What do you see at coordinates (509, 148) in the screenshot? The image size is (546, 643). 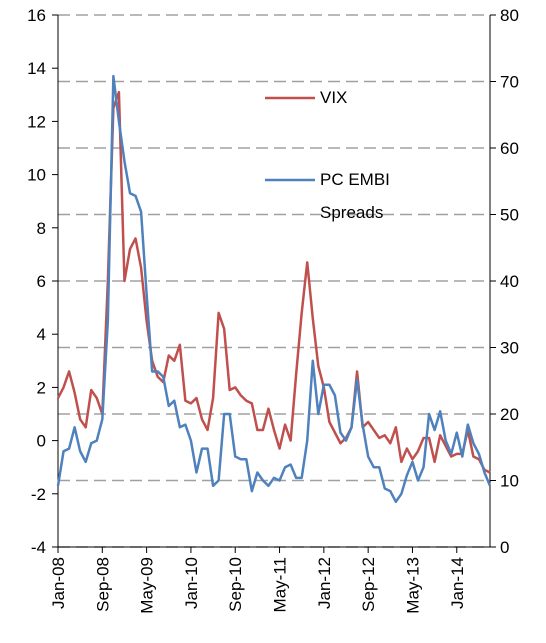 I see `y2-tick-label: 60` at bounding box center [509, 148].